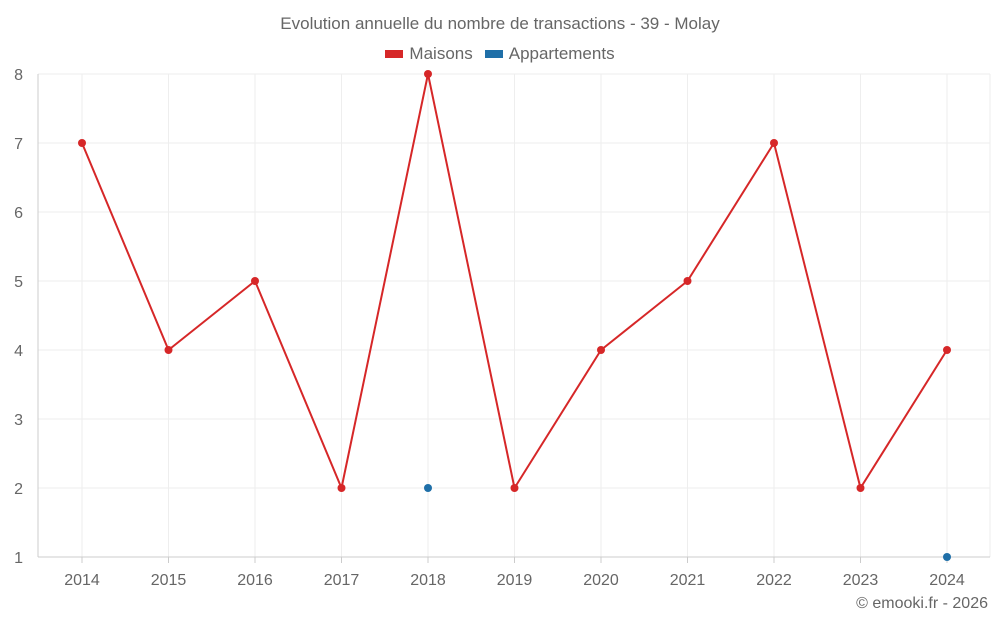  What do you see at coordinates (255, 281) in the screenshot?
I see `data-point-maisons-2016` at bounding box center [255, 281].